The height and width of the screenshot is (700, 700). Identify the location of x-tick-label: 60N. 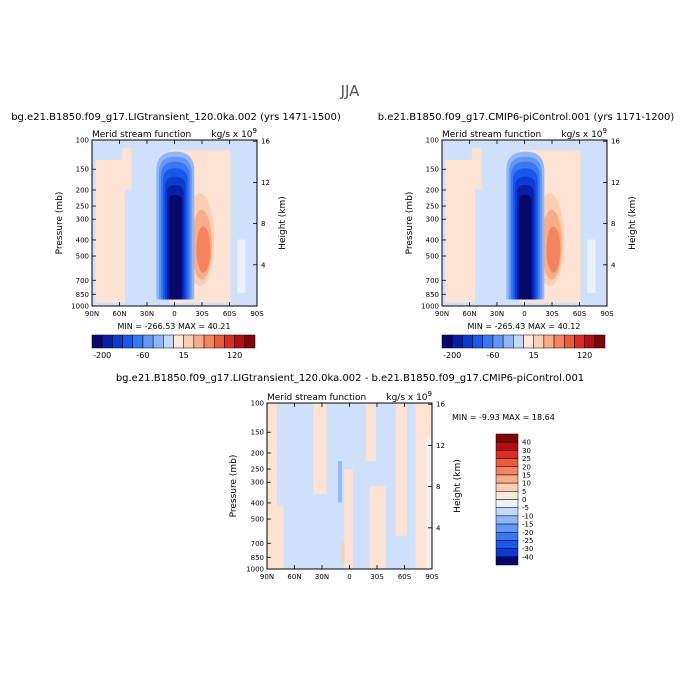
(119, 314).